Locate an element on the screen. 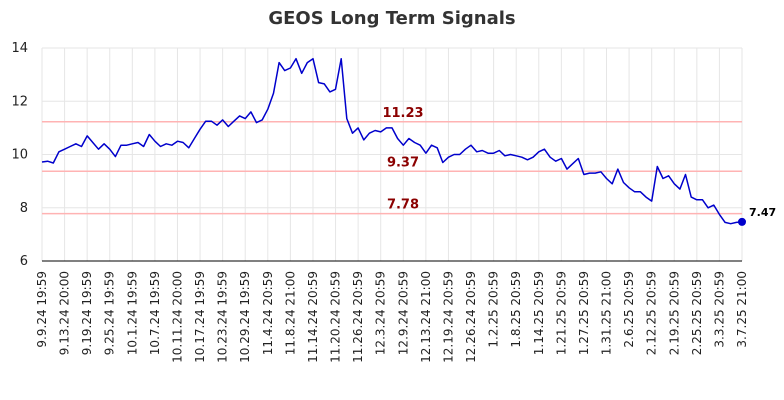  signal-line-label: 11.23 is located at coordinates (402, 113).